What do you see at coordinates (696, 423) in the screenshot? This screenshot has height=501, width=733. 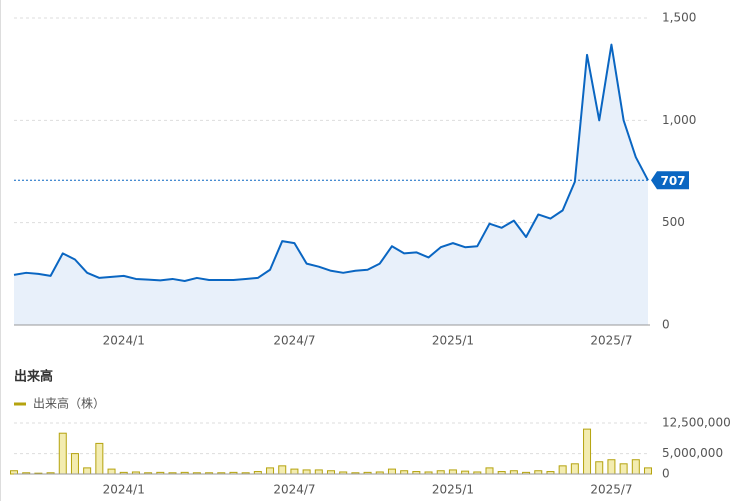 I see `y-tick-label: 12,500,000` at bounding box center [696, 423].